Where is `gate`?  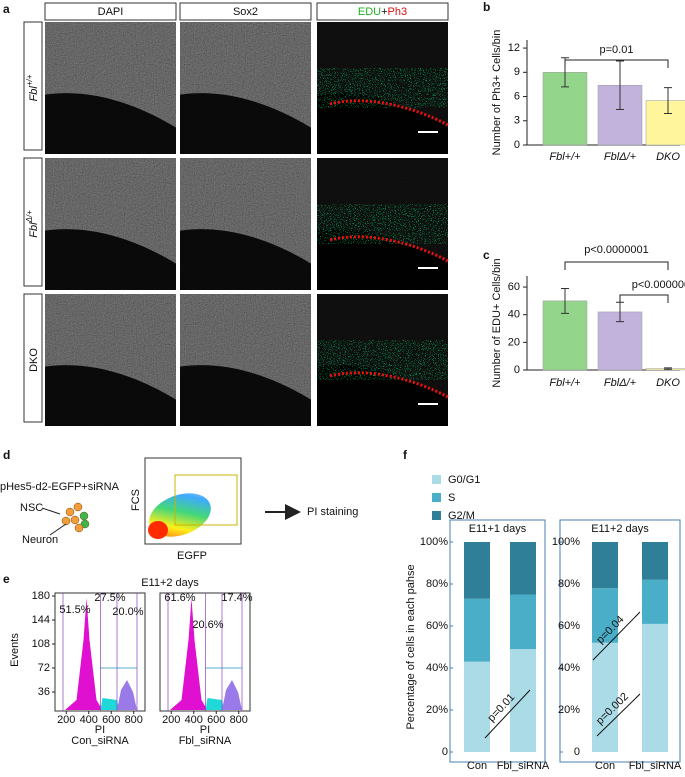
gate is located at coordinates (206, 500).